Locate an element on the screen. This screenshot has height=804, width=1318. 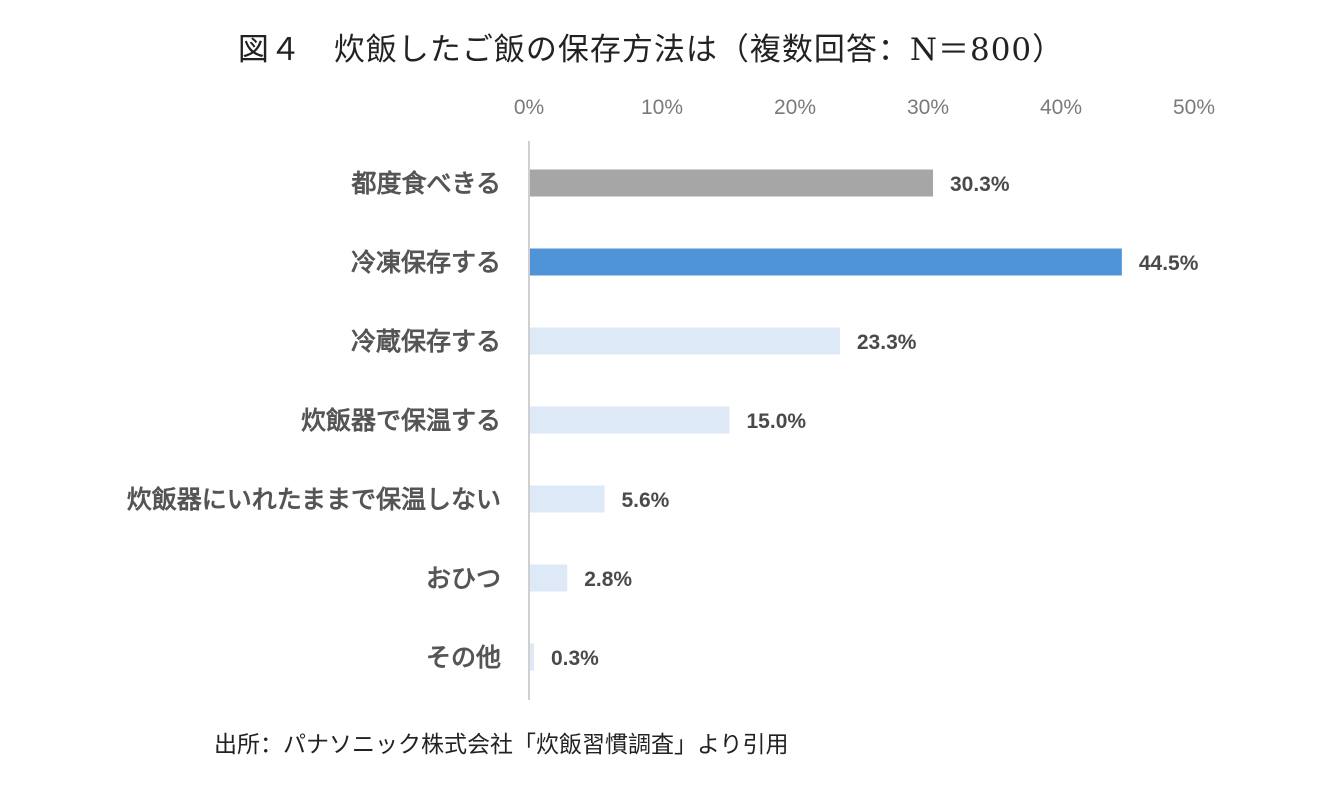
category-label-0: 都度食べきる is located at coordinates (425, 183).